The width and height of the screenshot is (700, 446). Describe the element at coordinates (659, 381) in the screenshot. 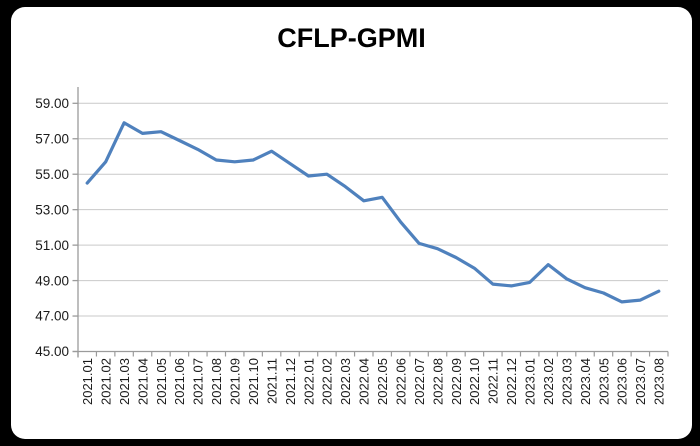

I see `x-axis-tick-label: 2023.08` at that location.